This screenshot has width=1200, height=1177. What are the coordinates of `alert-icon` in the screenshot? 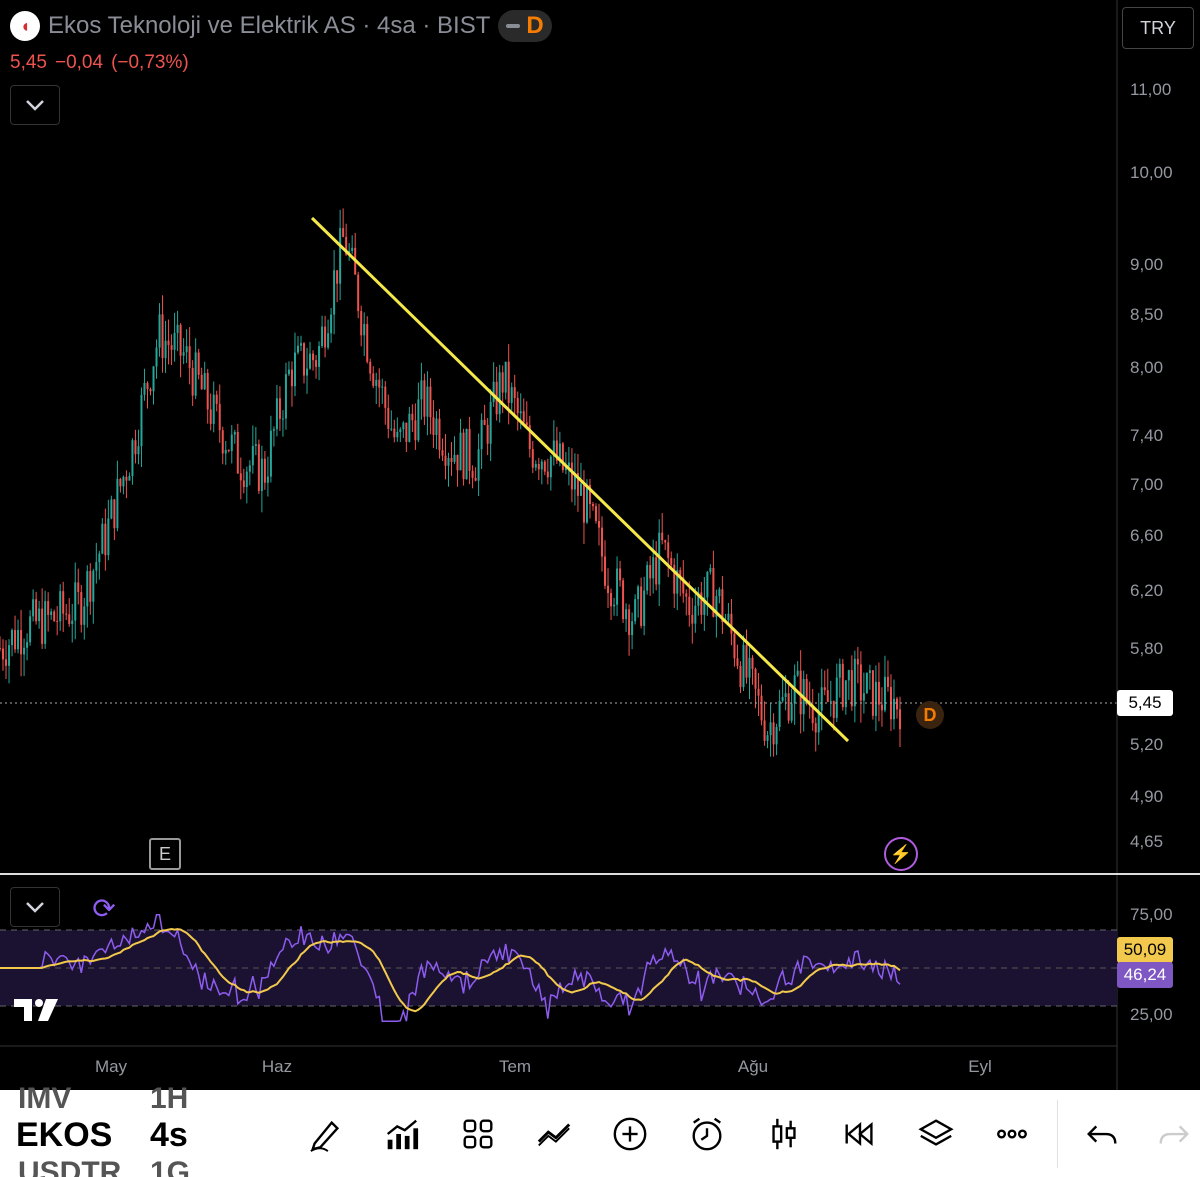 It's located at (707, 1134).